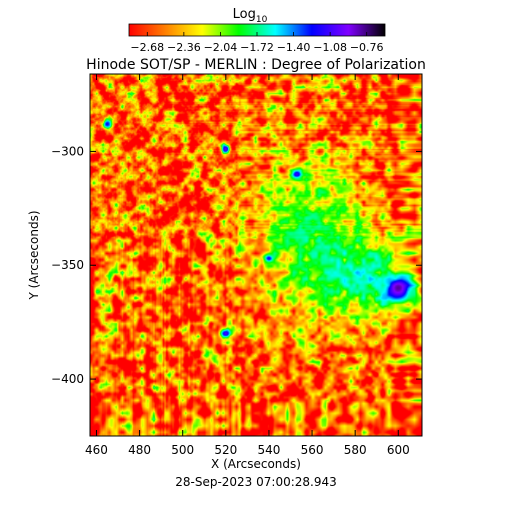  What do you see at coordinates (182, 450) in the screenshot?
I see `x-tick-label: 500` at bounding box center [182, 450].